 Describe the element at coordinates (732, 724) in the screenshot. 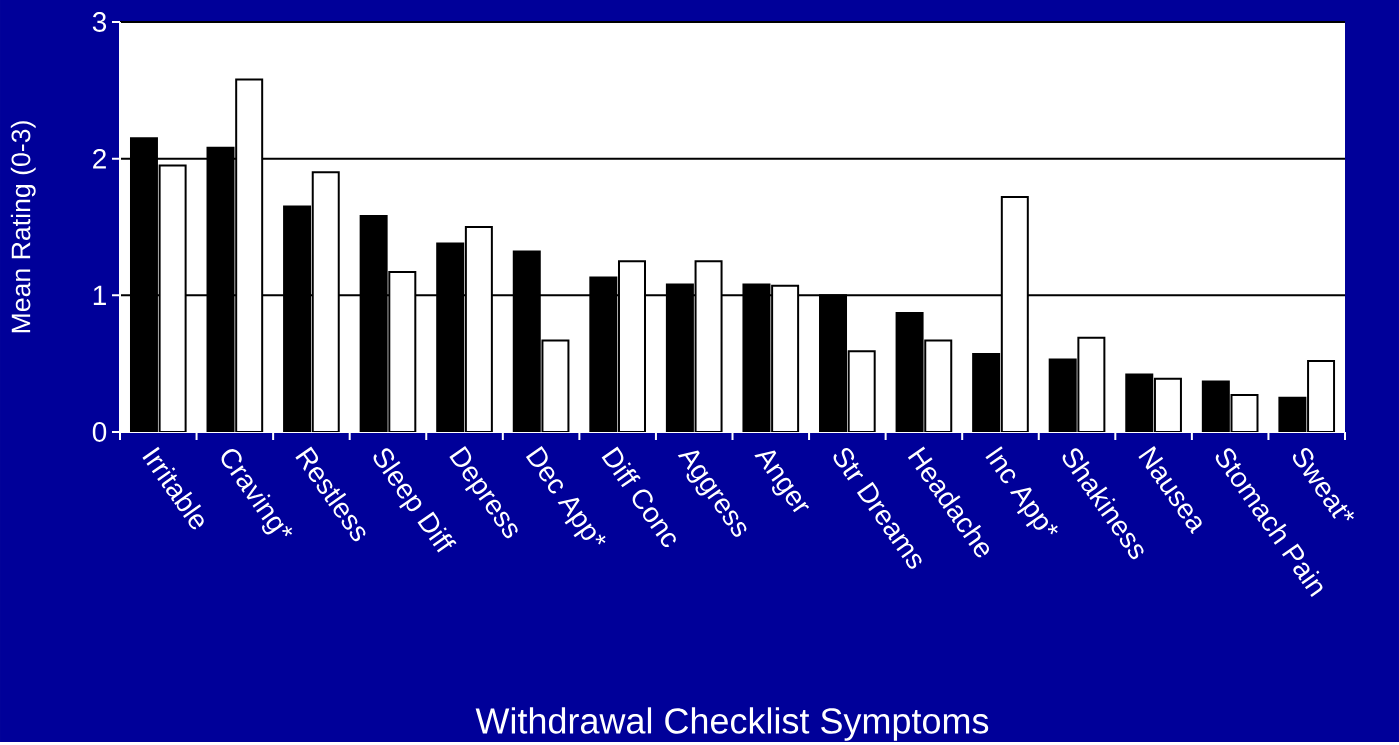

I see `x-axis-title: Withdrawal Checklist Symptoms` at that location.